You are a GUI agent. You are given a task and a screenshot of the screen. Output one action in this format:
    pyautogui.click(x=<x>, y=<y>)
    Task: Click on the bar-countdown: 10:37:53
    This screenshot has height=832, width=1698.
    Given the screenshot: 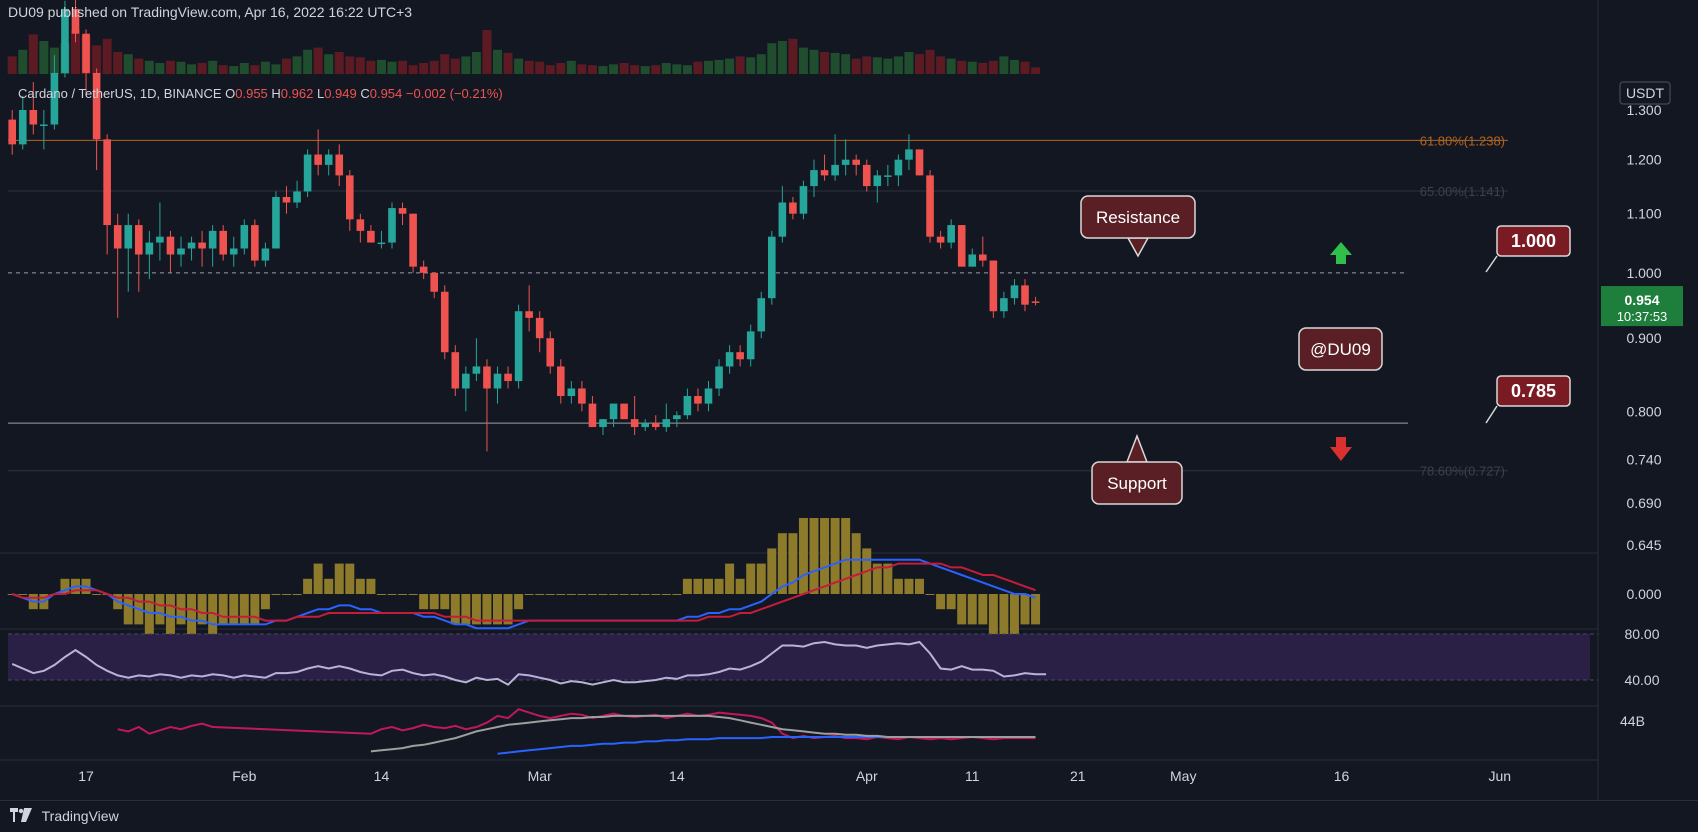 What is the action you would take?
    pyautogui.click(x=1642, y=316)
    